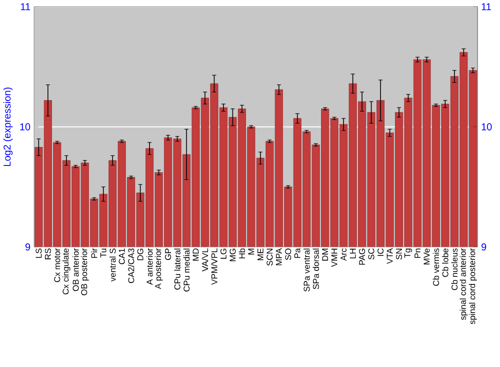  What do you see at coordinates (399, 254) in the screenshot?
I see `x-tick-label: SN` at bounding box center [399, 254].